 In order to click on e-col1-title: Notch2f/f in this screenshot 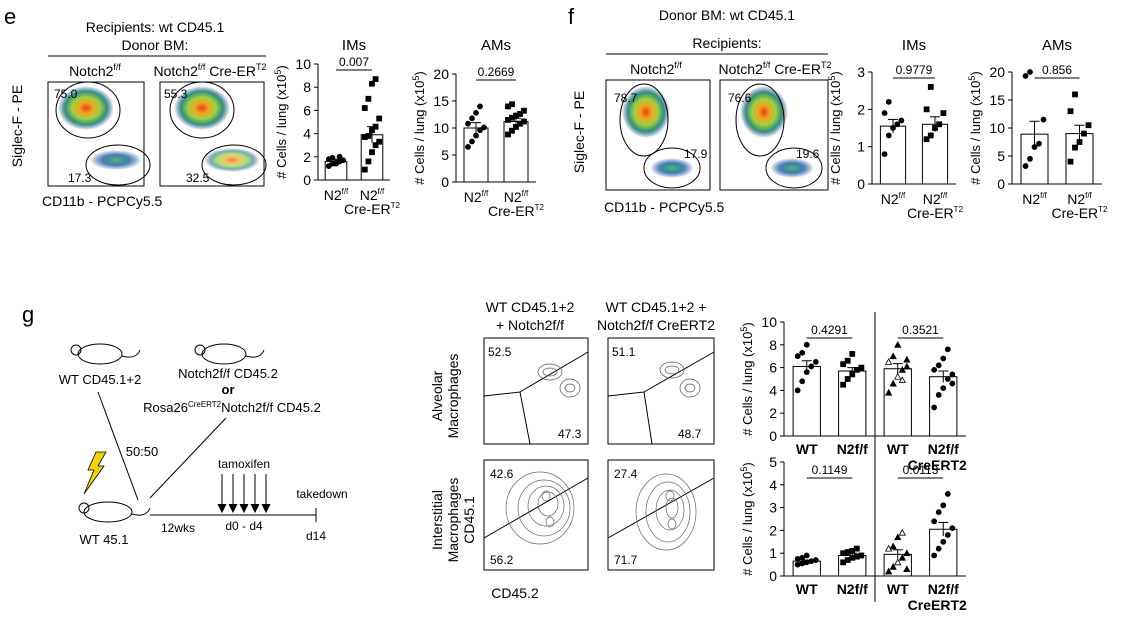, I will do `click(95, 70)`.